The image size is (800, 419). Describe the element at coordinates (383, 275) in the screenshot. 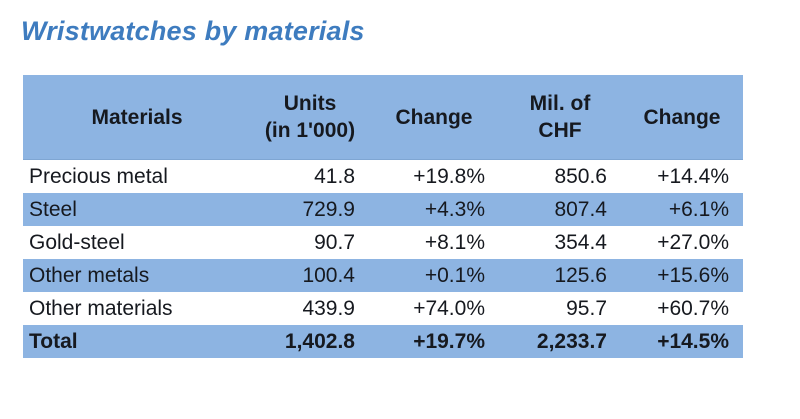

I see `table-row-other-metals: Other metals 100.4 +0.1% 125.6 +15.6%` at that location.